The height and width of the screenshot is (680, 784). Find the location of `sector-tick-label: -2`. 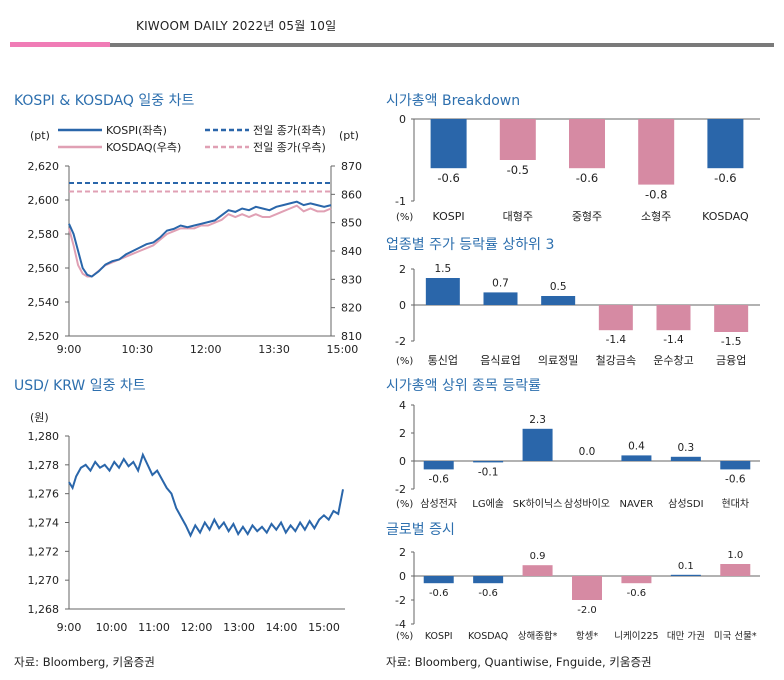

sector-tick-label: -2 is located at coordinates (400, 341).